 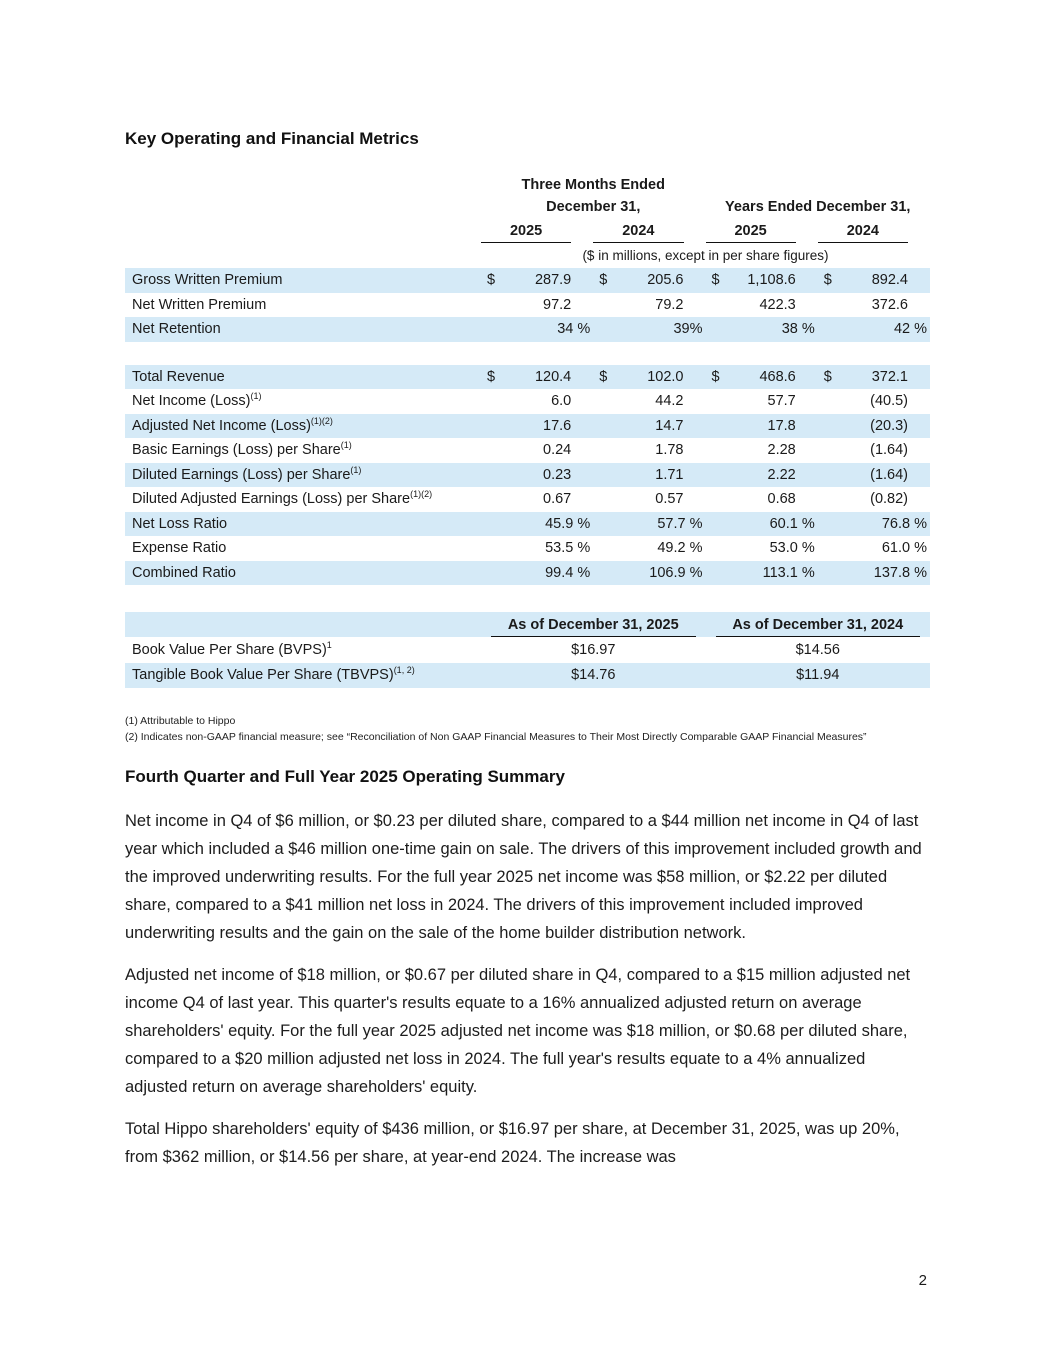 I want to click on metric-value: $892.4, so click(x=874, y=280).